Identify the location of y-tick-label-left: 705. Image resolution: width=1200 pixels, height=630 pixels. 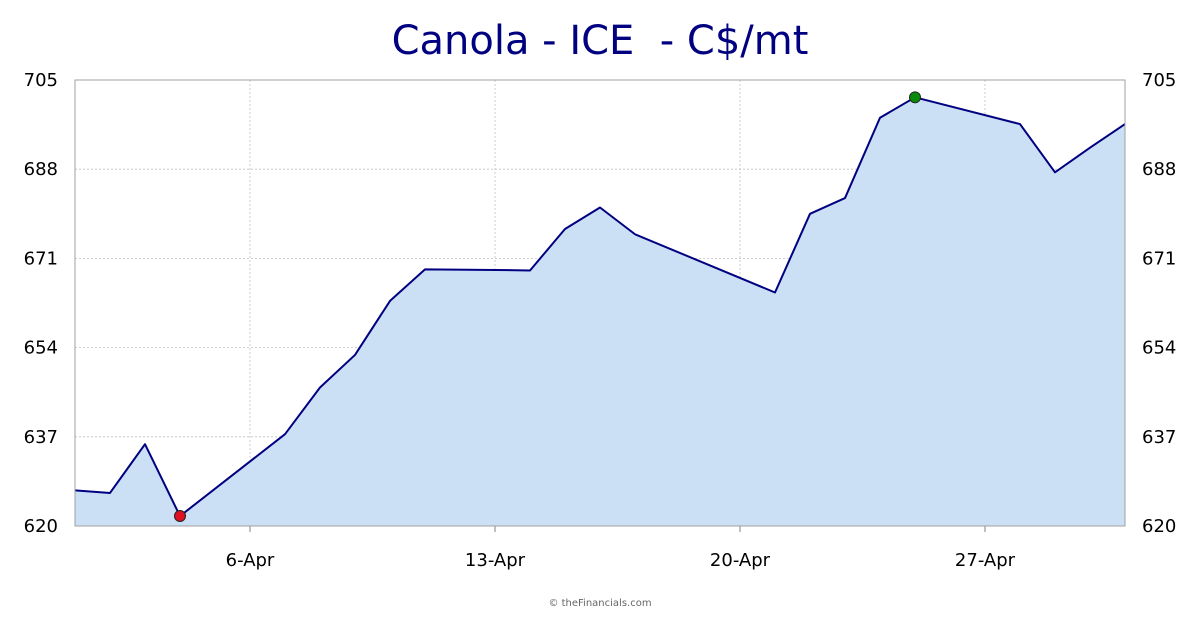
(41, 80).